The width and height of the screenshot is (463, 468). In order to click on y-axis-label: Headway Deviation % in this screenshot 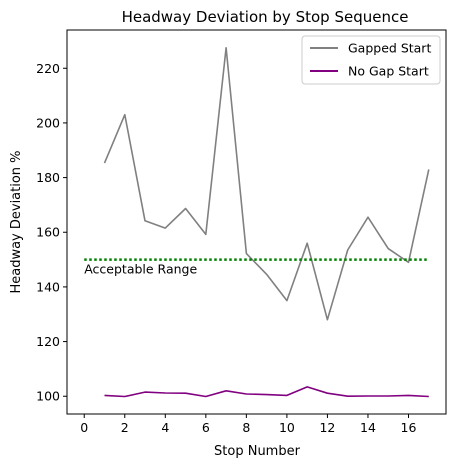, I will do `click(16, 221)`.